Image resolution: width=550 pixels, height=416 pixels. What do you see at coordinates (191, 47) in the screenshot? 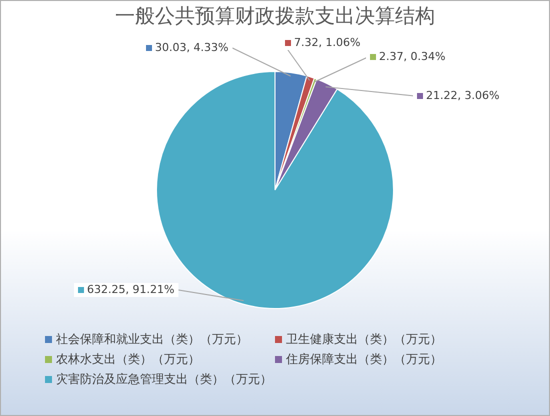
I see `data-label: 30.03, 4.33%` at bounding box center [191, 47].